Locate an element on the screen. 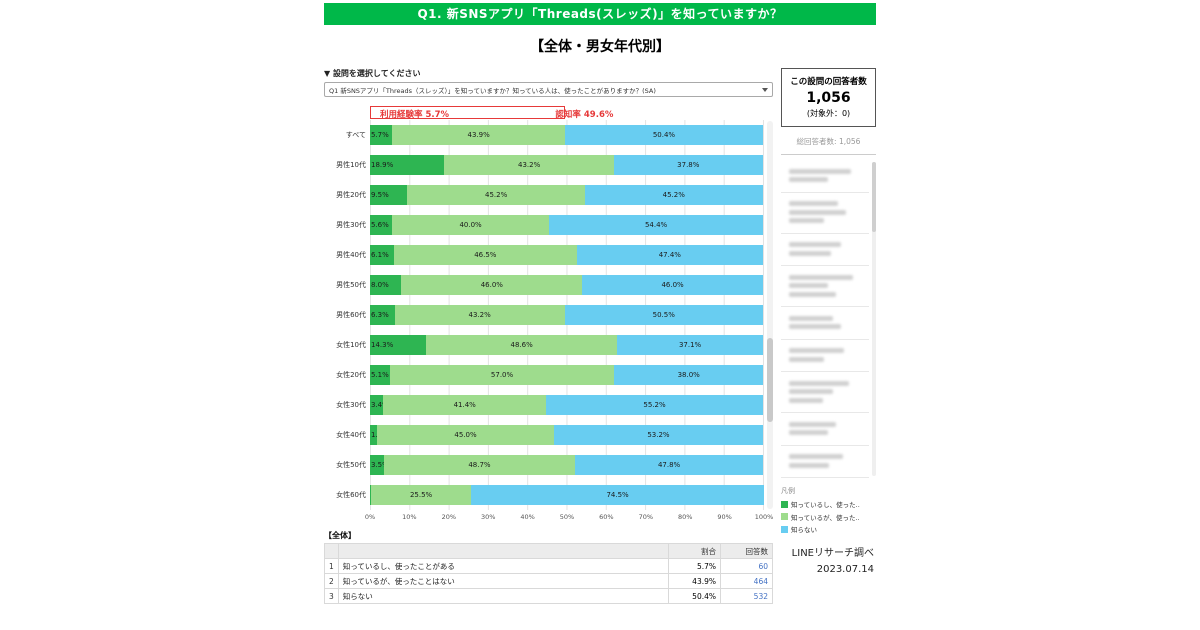  bar-segment: 50.4% is located at coordinates (663, 135).